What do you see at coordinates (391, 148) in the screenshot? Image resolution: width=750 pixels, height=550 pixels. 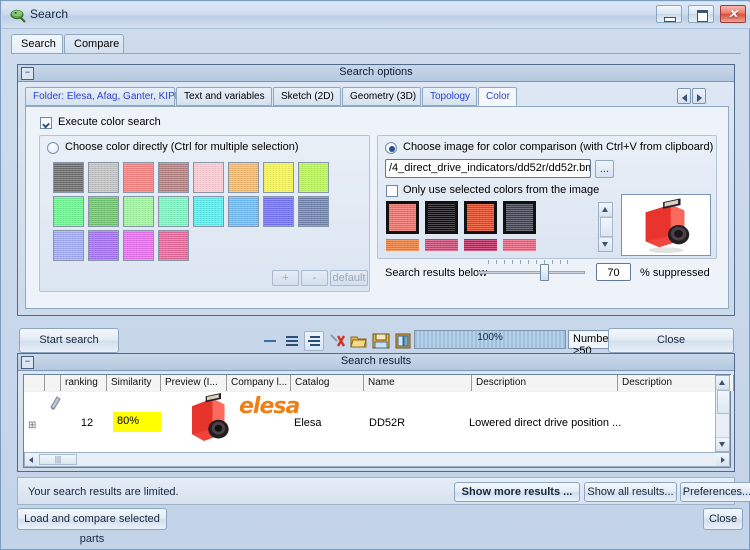 I see `choose-image-radio` at bounding box center [391, 148].